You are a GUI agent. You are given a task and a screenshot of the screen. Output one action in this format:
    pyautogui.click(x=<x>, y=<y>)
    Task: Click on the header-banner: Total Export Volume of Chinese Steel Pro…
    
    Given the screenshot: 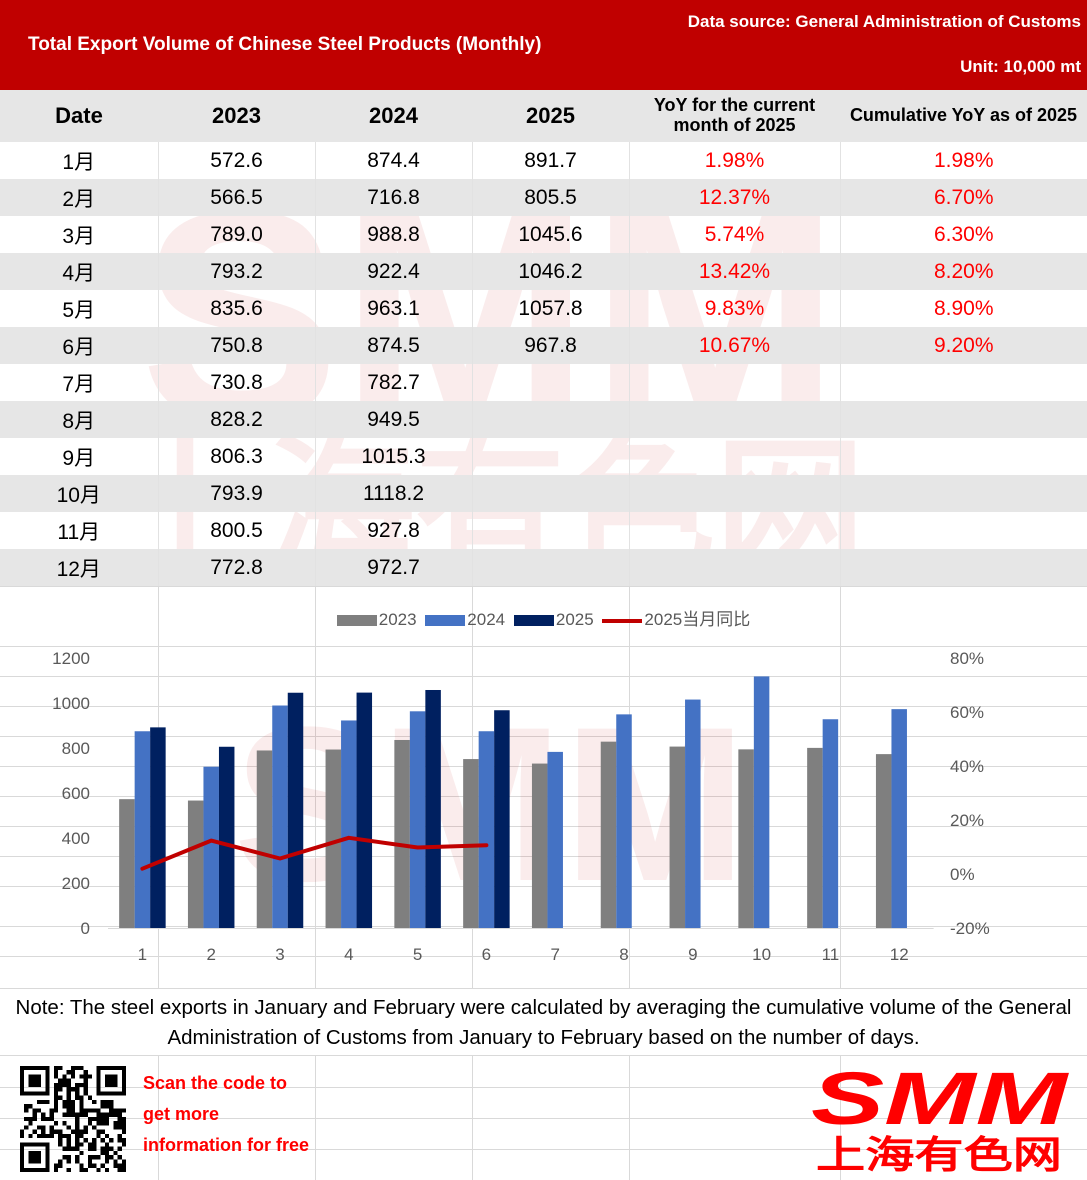 What is the action you would take?
    pyautogui.click(x=543, y=45)
    